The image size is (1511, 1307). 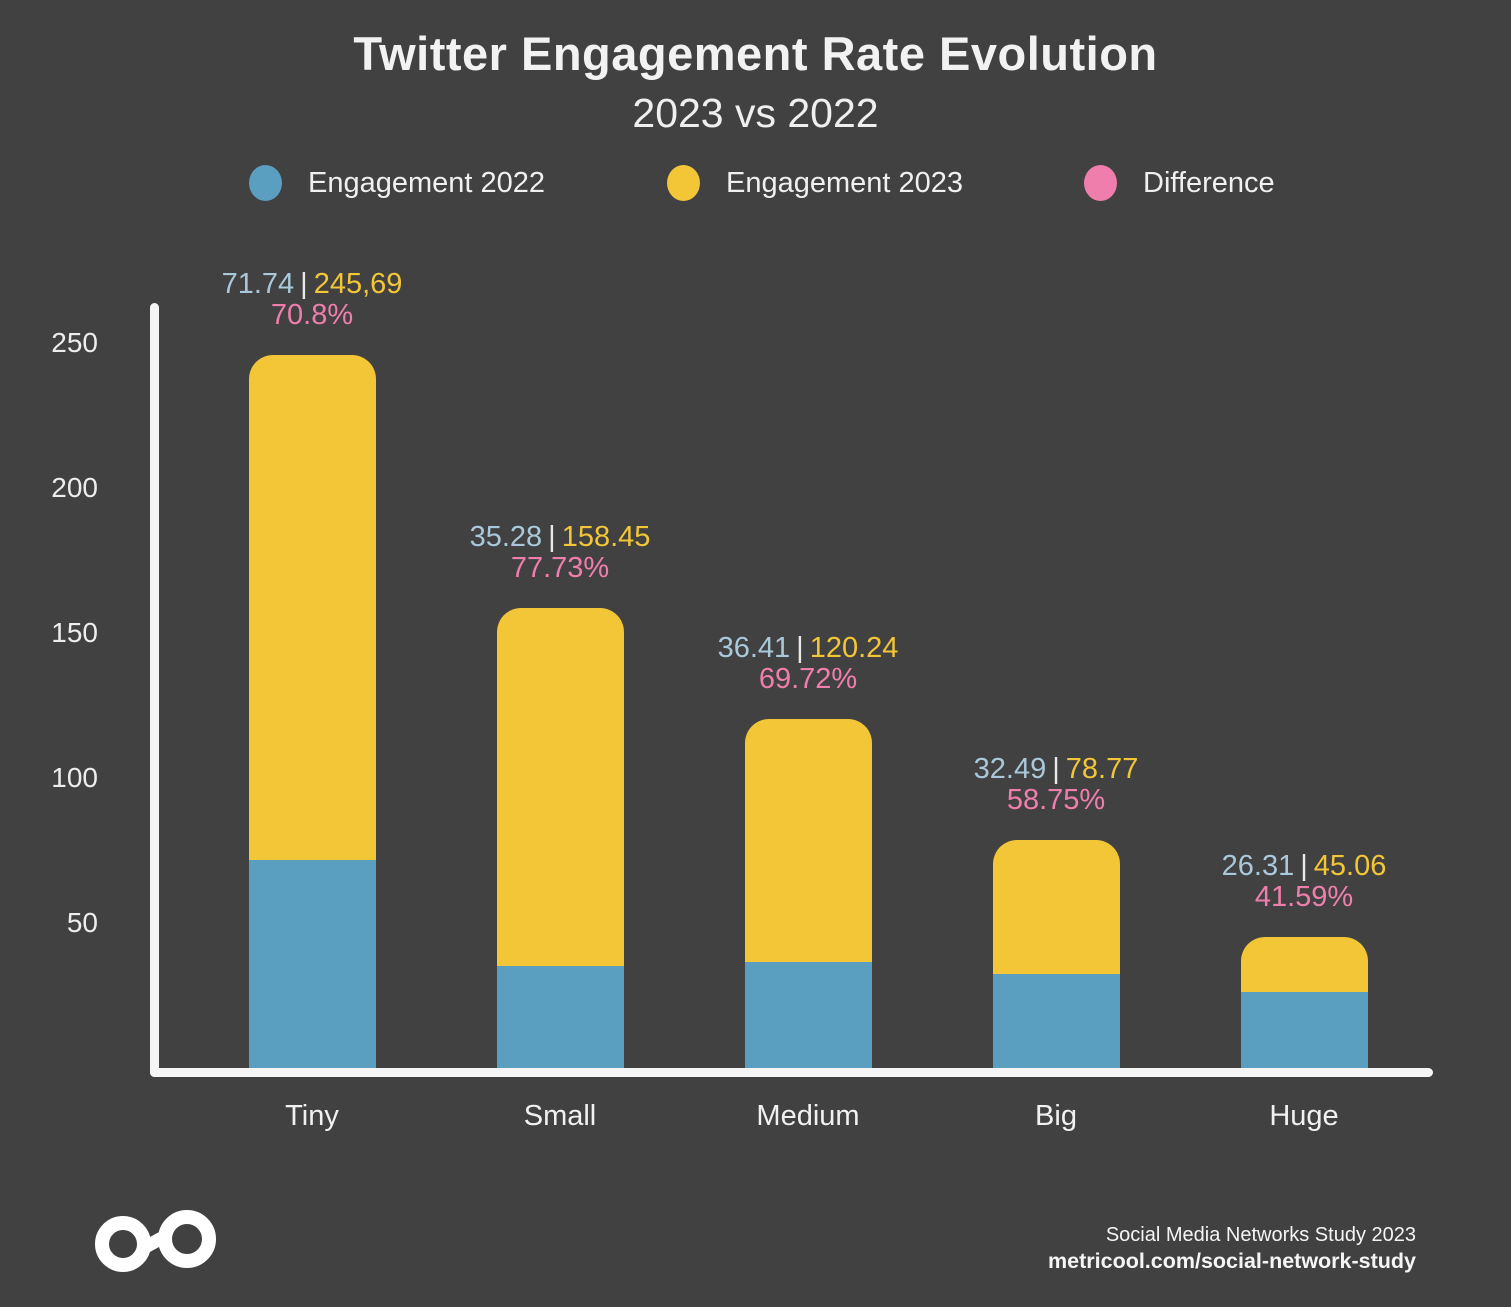 I want to click on legend-label-2023: Engagement 2023, so click(x=845, y=182).